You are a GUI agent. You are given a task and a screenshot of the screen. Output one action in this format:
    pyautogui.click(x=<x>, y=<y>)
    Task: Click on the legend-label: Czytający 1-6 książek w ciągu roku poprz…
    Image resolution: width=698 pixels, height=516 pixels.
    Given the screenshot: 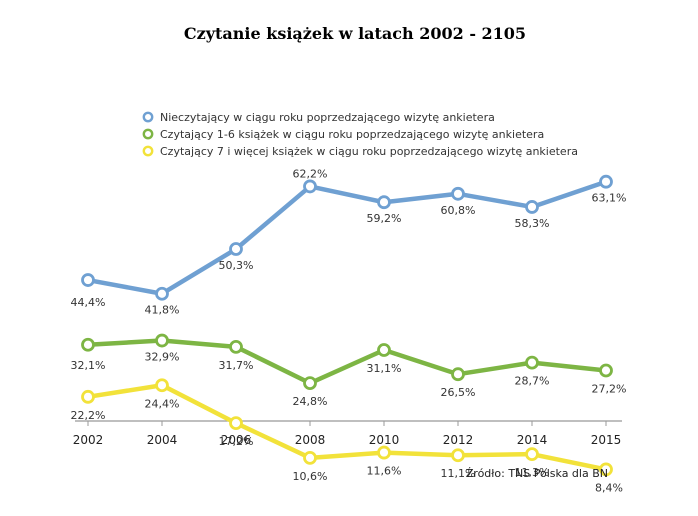 What is the action you would take?
    pyautogui.click(x=352, y=134)
    